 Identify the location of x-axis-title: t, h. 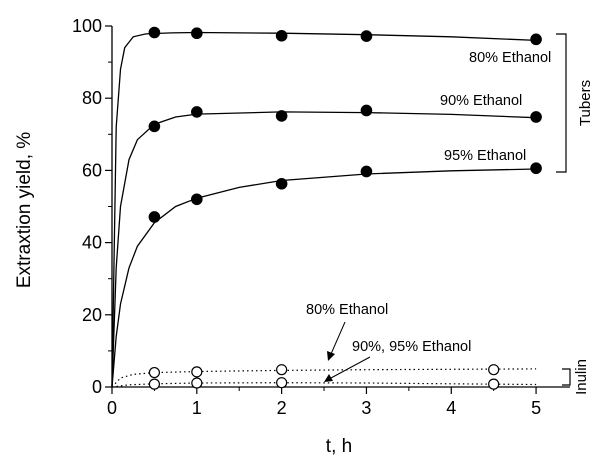
(339, 446).